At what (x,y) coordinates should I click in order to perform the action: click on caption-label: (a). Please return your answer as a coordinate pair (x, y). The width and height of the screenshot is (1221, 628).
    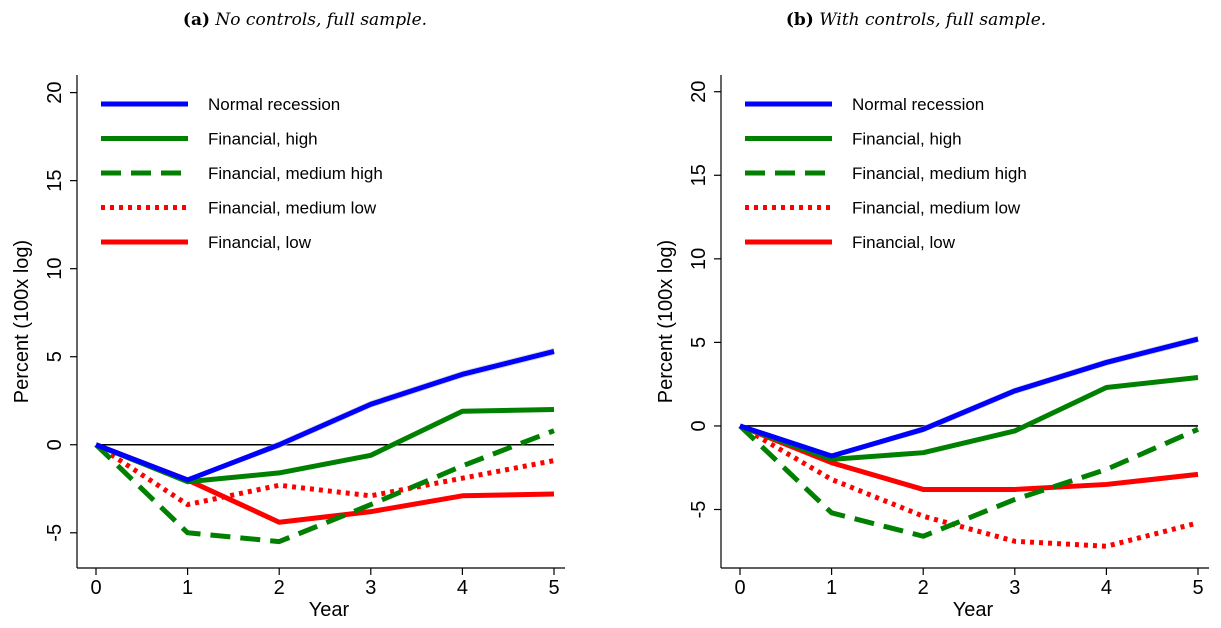
    Looking at the image, I should click on (196, 20).